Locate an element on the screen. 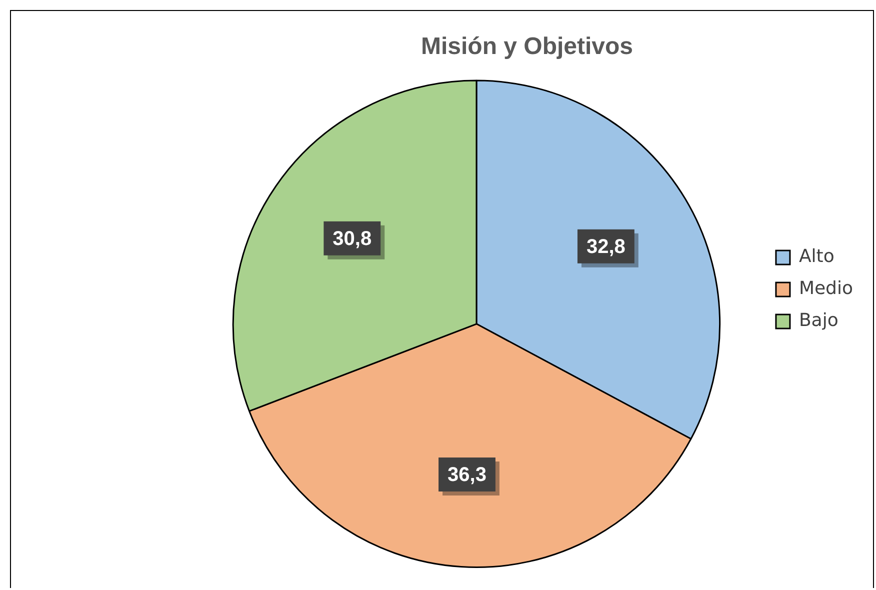 The height and width of the screenshot is (590, 876). legend-label: Medio is located at coordinates (826, 289).